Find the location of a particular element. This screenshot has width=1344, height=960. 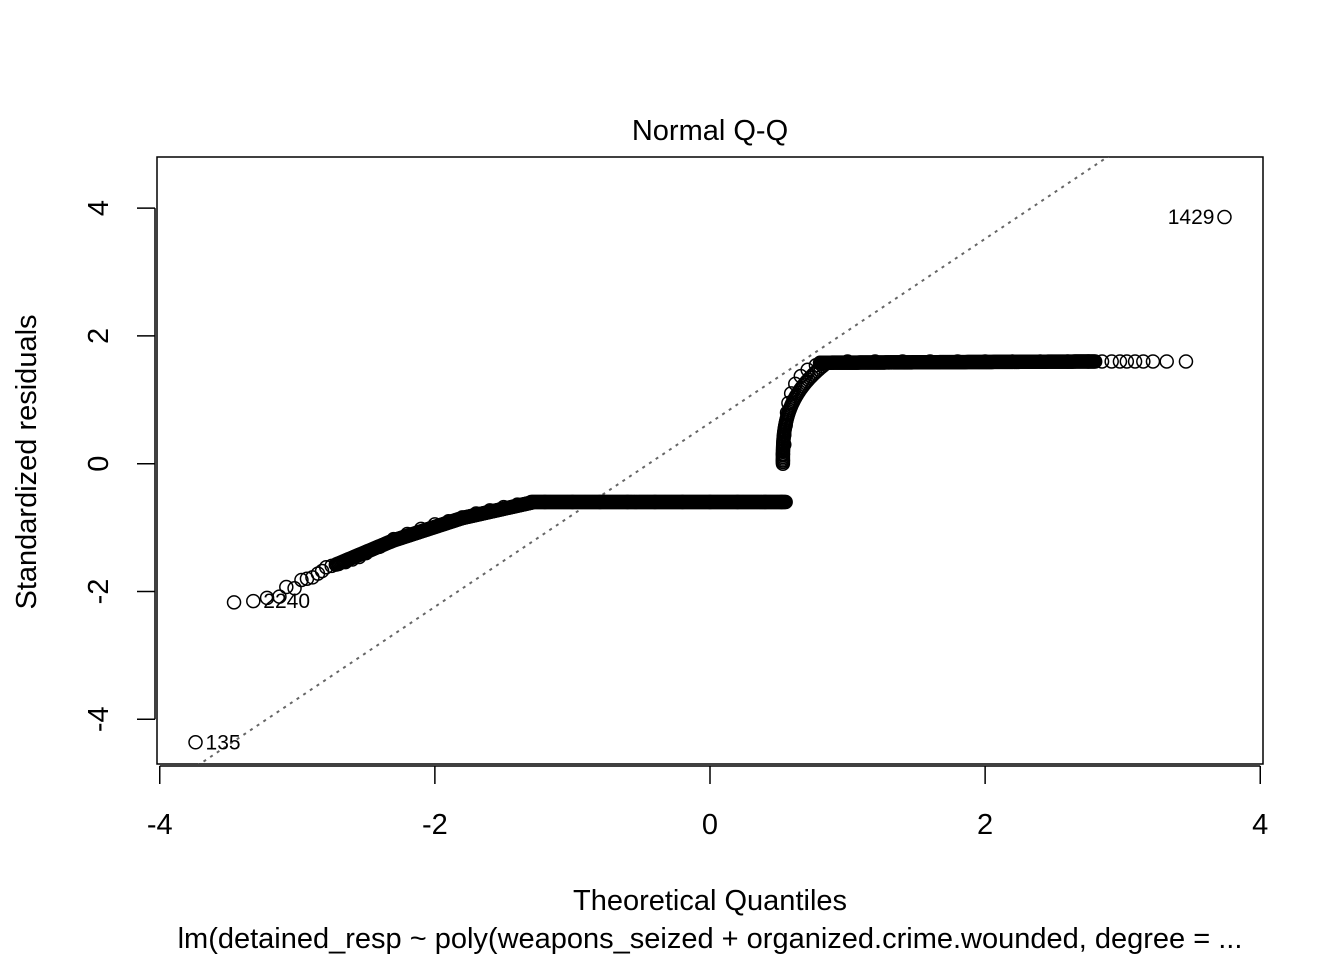

x-tick-label: 4 is located at coordinates (1260, 825).